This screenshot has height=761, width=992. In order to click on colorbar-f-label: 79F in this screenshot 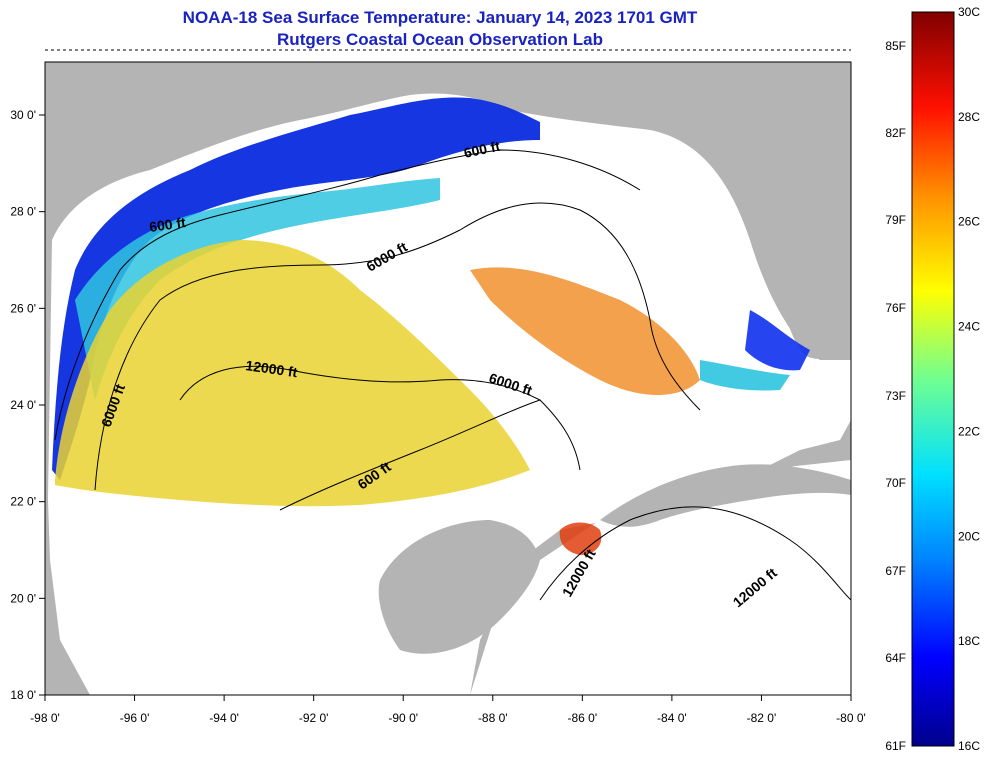, I will do `click(895, 220)`.